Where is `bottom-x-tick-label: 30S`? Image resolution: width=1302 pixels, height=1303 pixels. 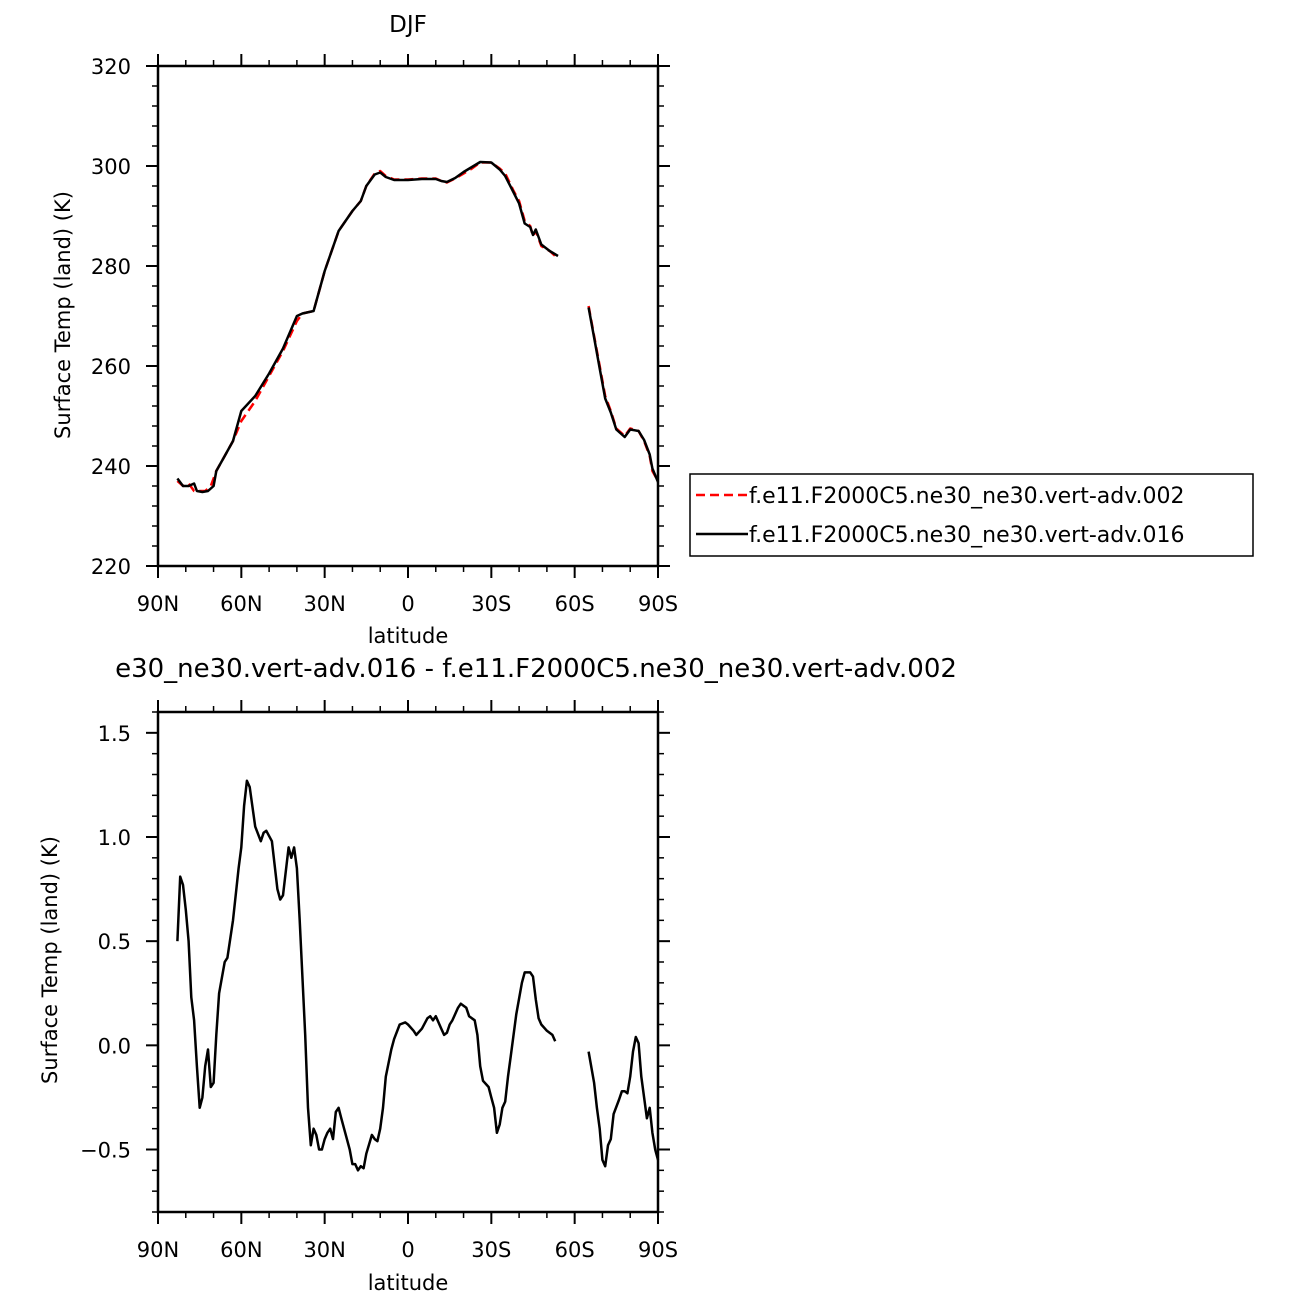 bottom-x-tick-label: 30S is located at coordinates (491, 1250).